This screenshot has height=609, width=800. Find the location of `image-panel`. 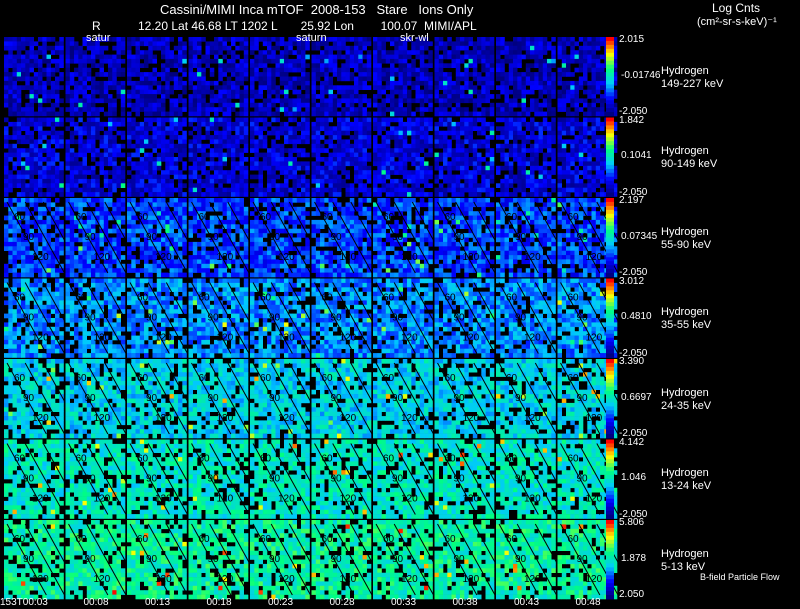

image-panel is located at coordinates (34, 157).